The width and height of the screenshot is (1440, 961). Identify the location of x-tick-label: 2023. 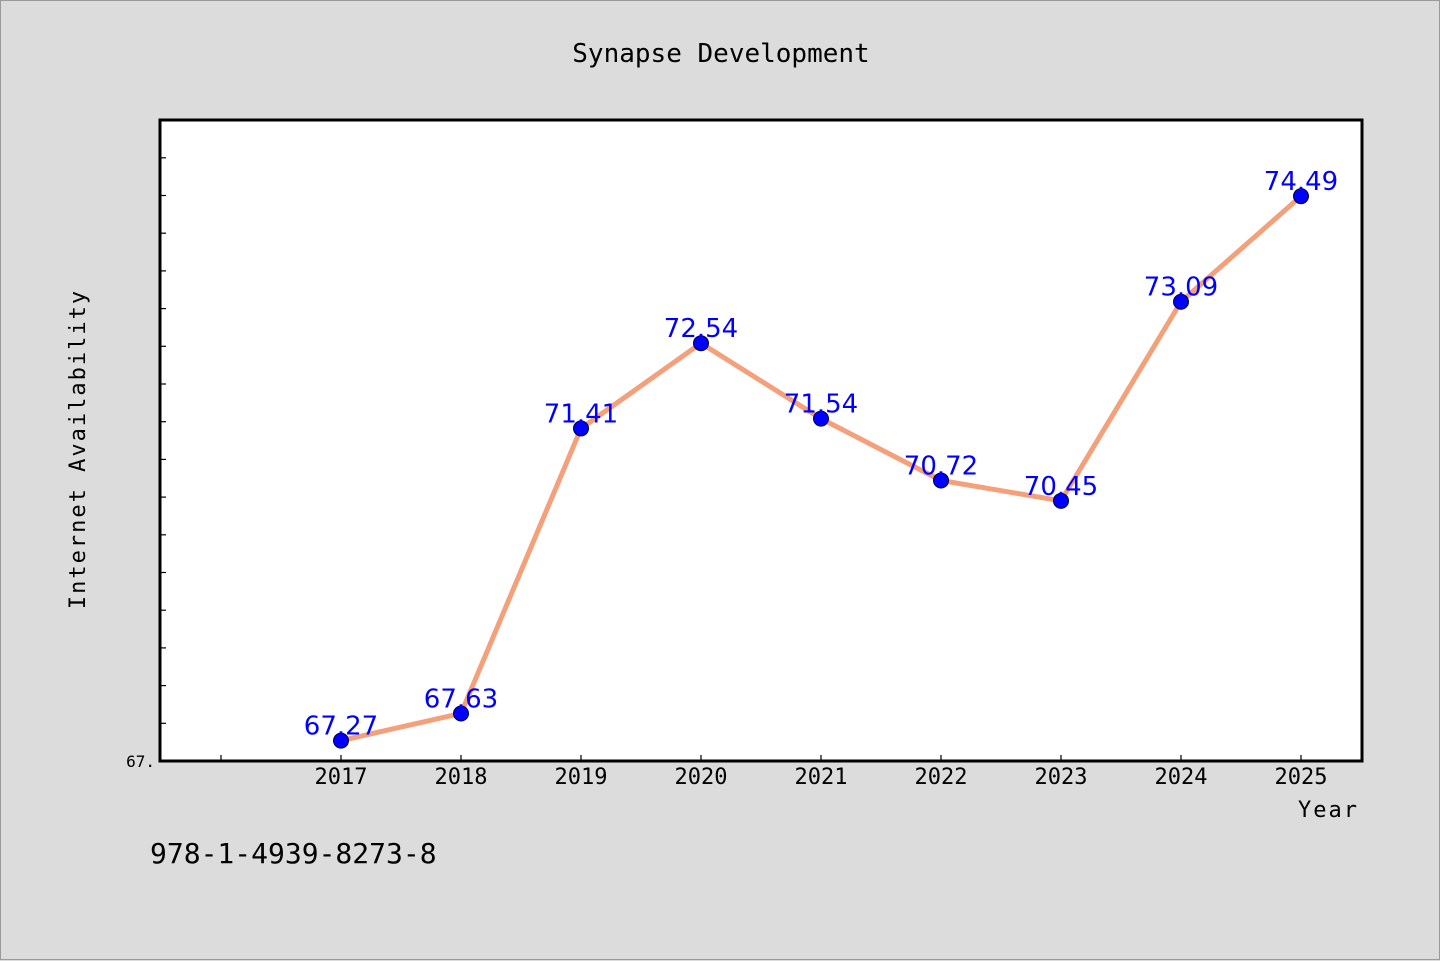
(1061, 777).